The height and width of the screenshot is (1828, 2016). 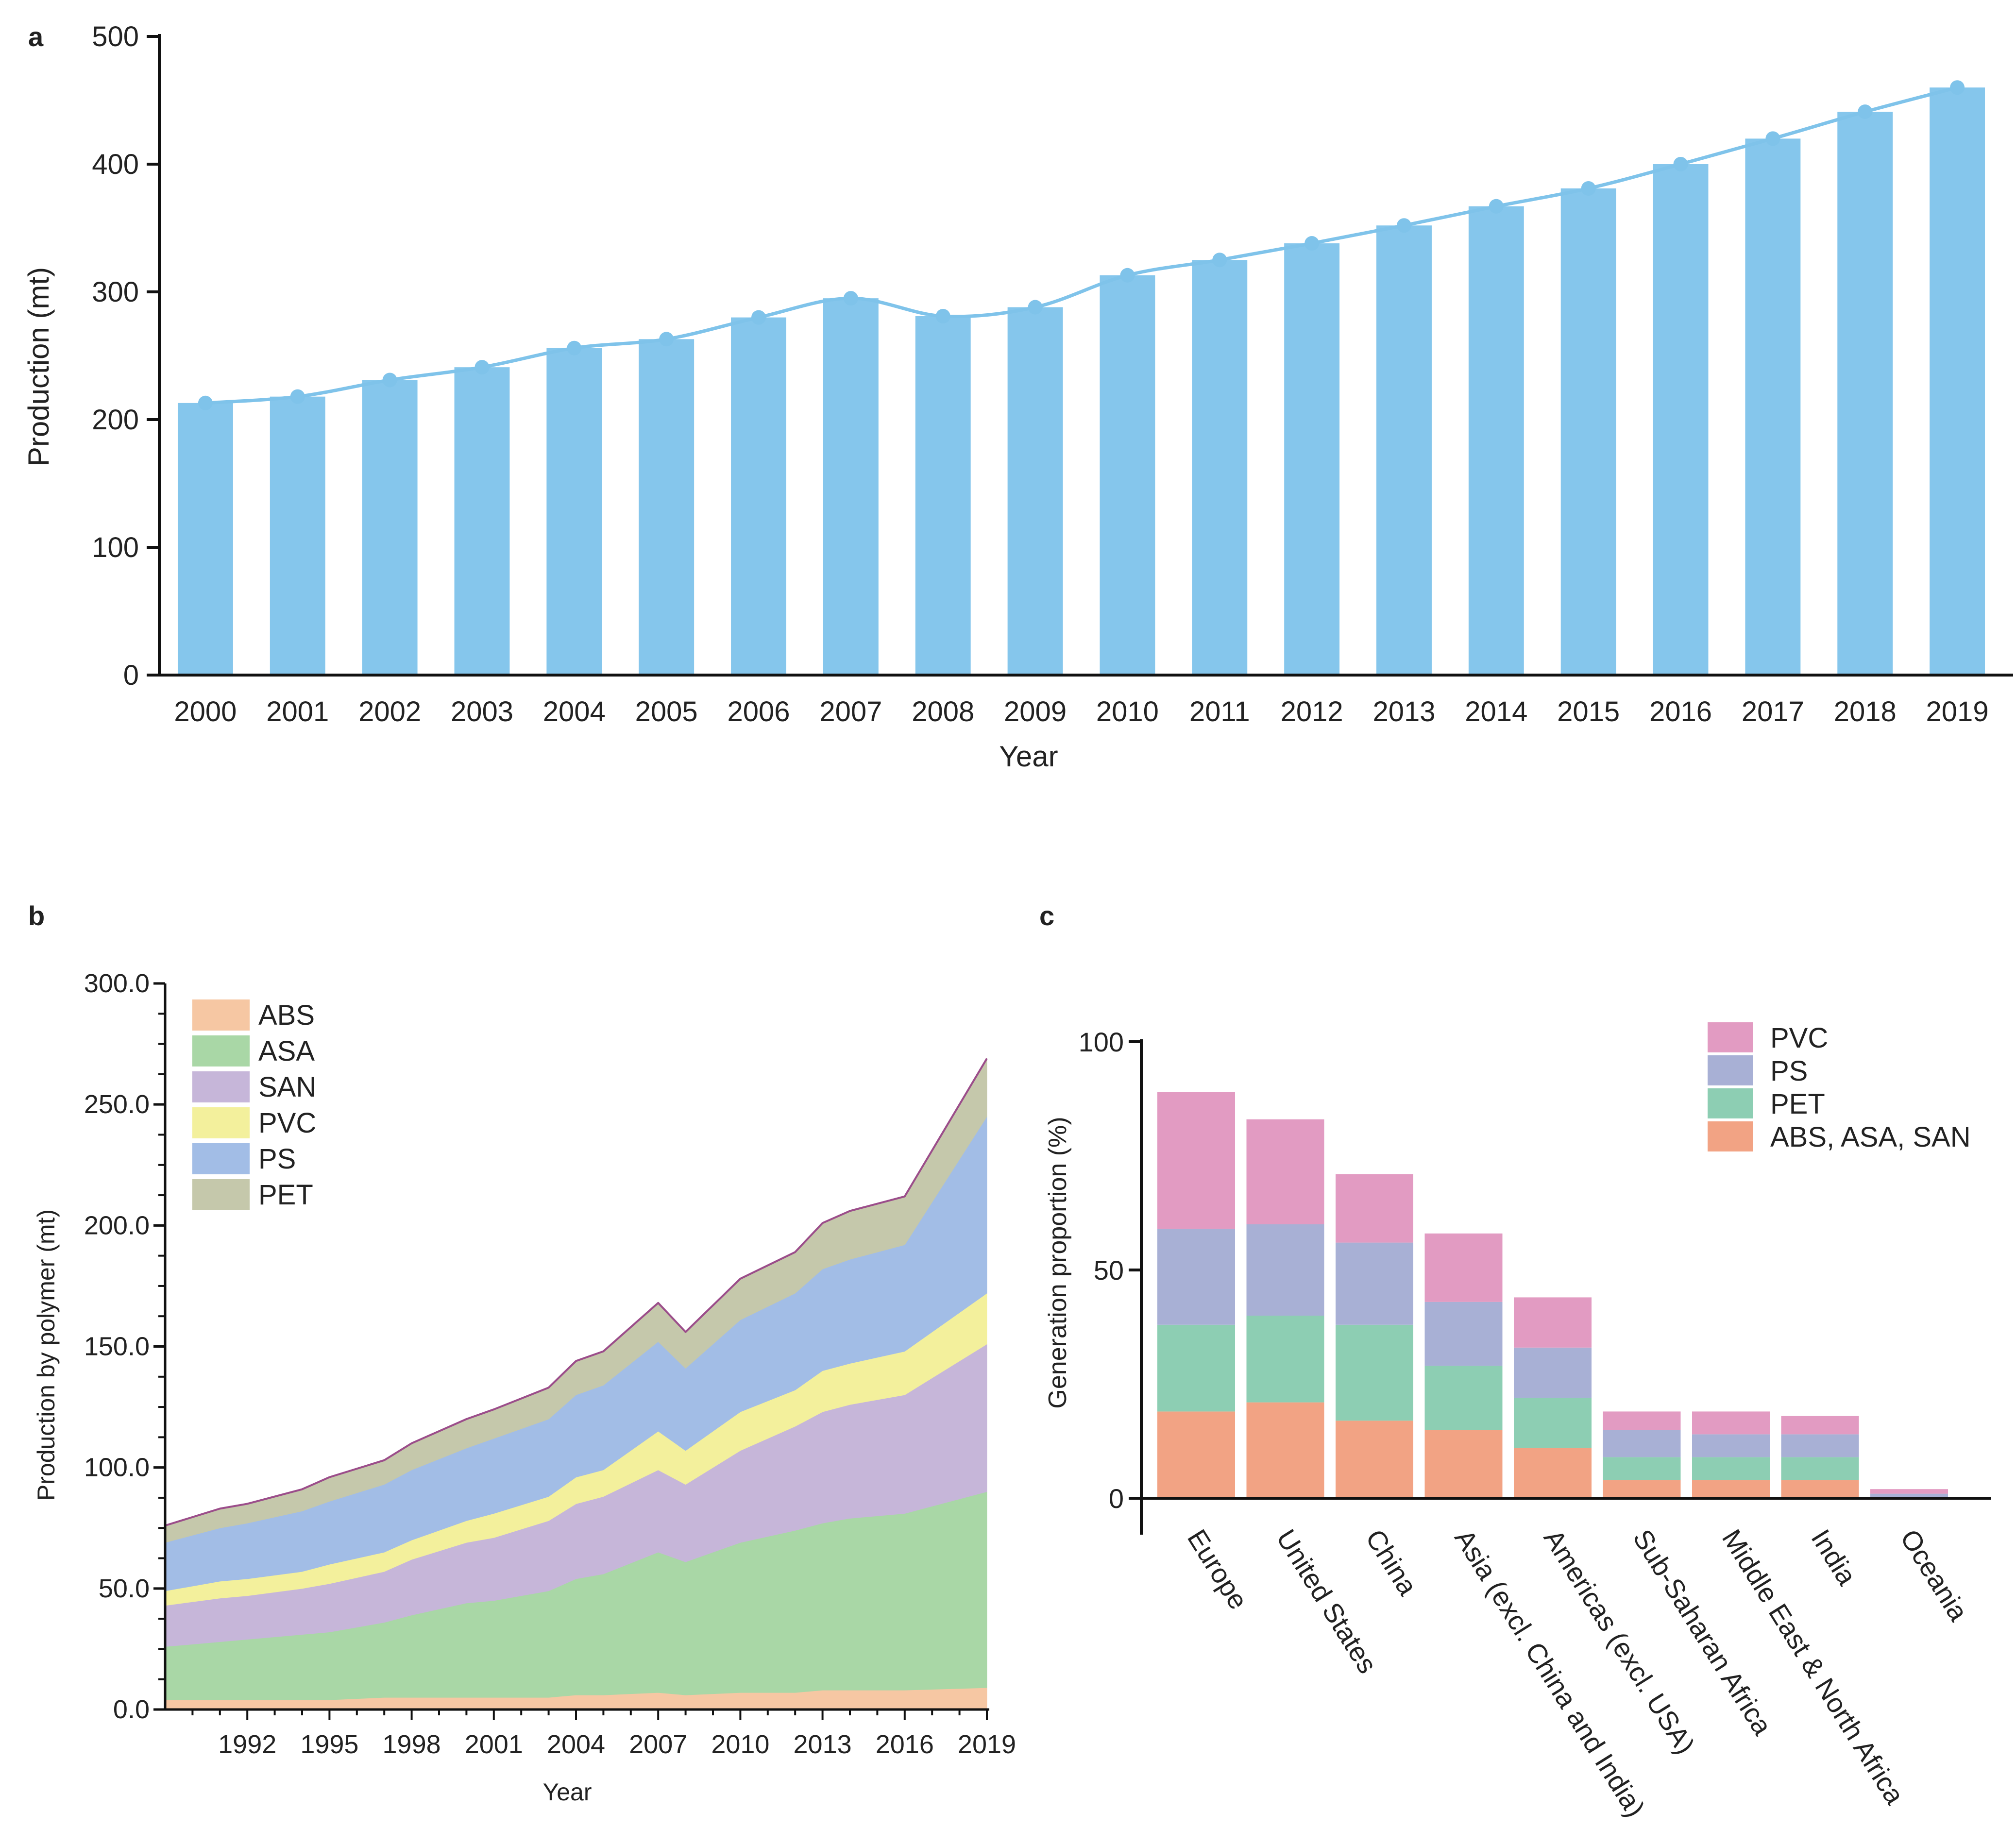 I want to click on trend-marker-2014, so click(x=1496, y=206).